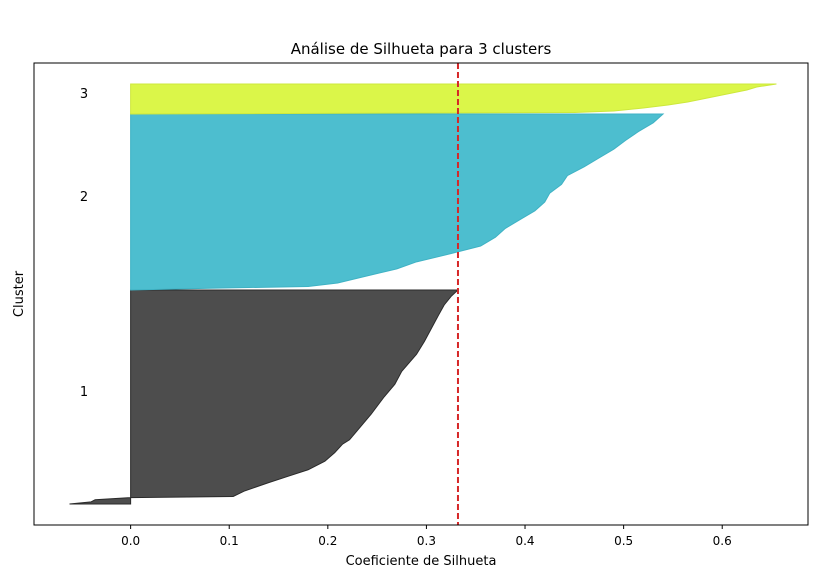 This screenshot has width=833, height=575. I want to click on x-tick-label: 0.4, so click(524, 541).